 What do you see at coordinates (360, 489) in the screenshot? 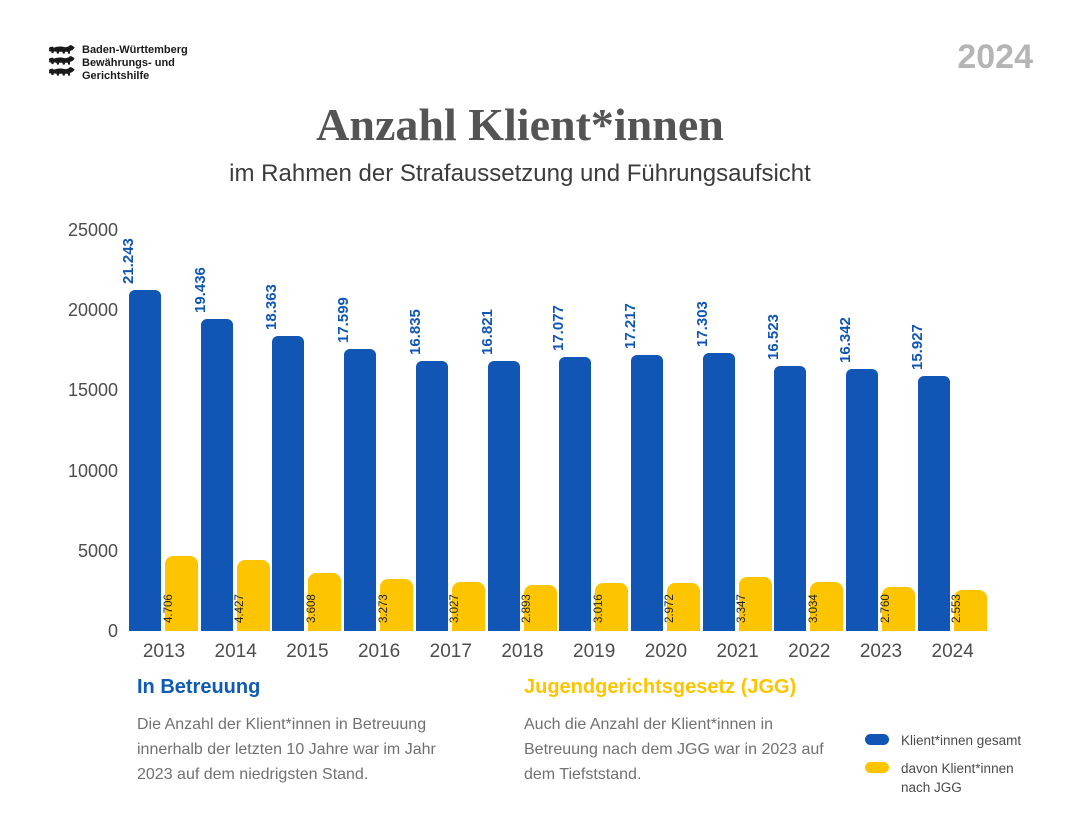
I see `bar-total-2016` at bounding box center [360, 489].